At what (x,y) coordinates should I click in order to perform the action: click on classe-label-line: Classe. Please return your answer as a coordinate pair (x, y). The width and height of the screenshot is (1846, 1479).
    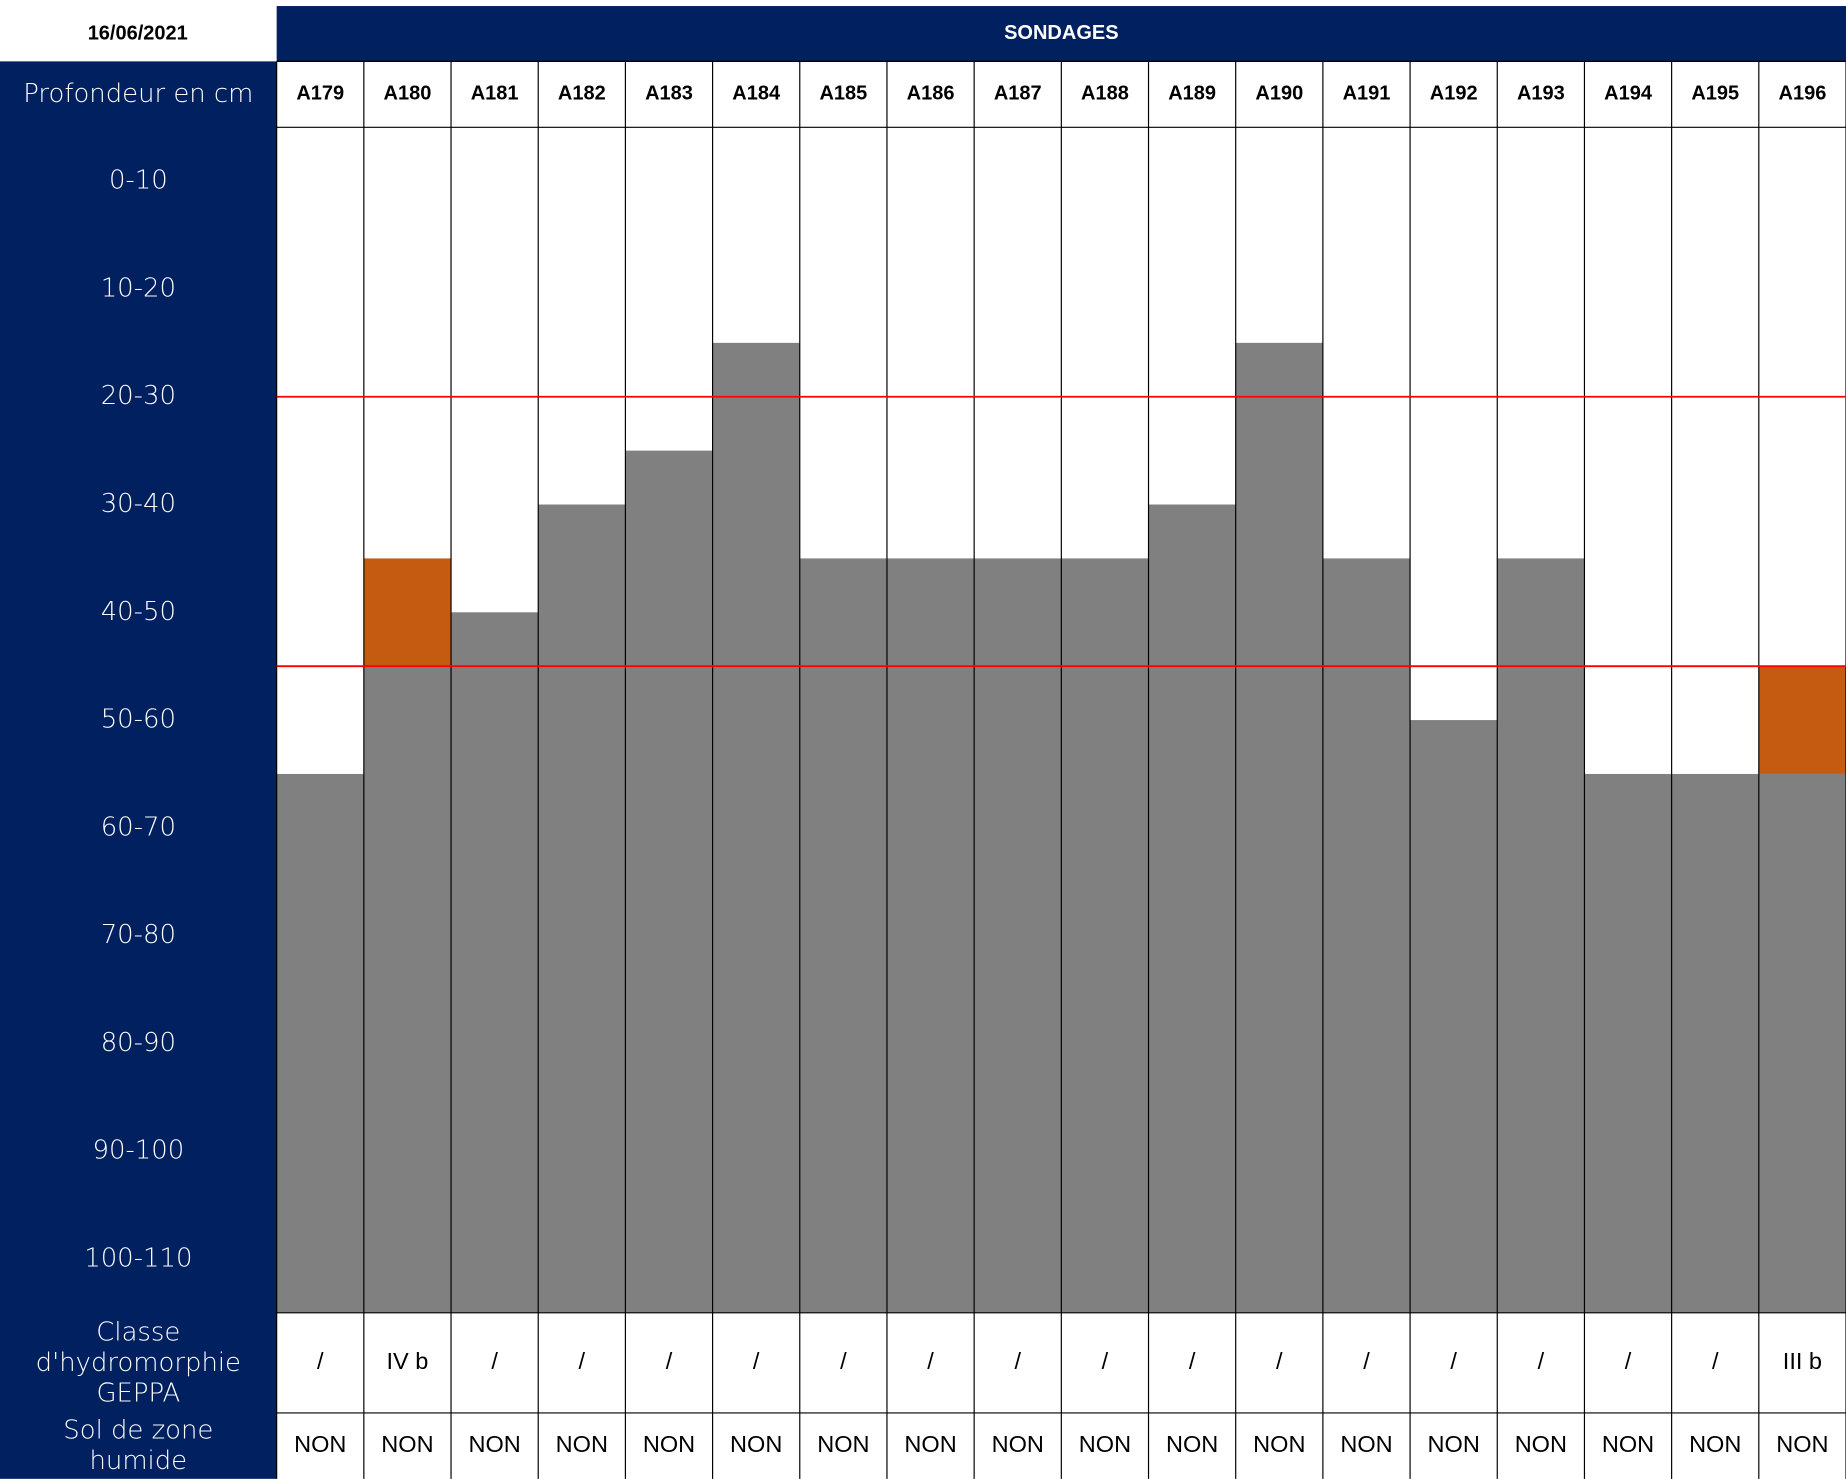
    Looking at the image, I should click on (138, 1332).